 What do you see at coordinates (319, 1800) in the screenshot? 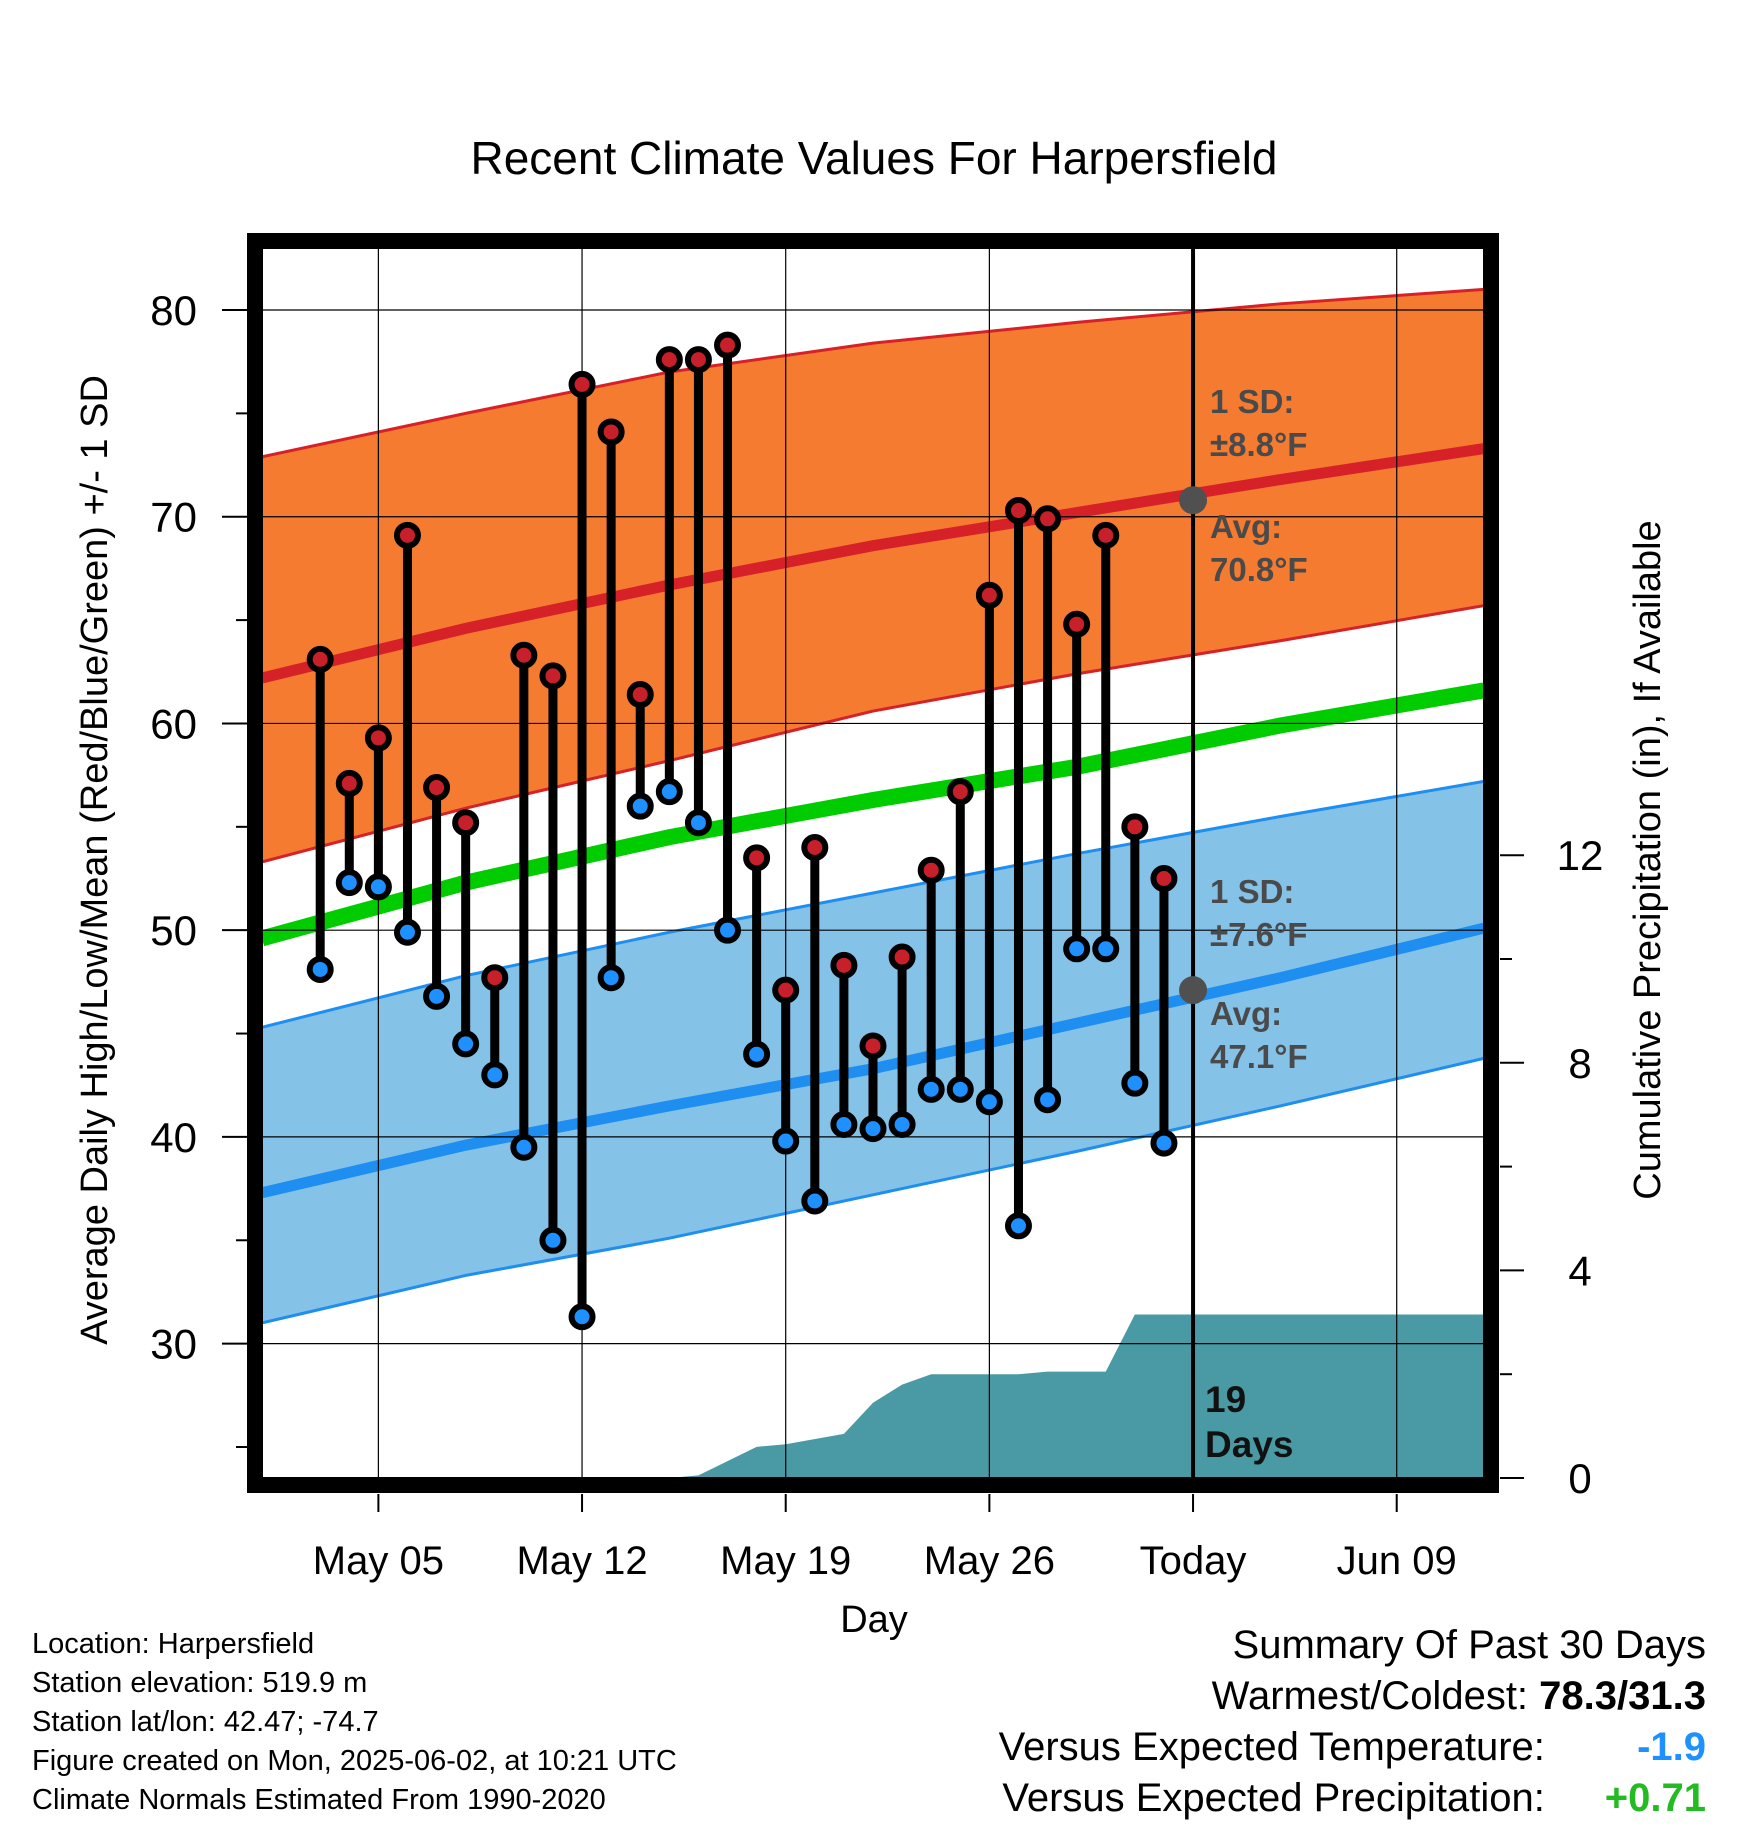
I see `info-normals: Climate Normals Estimated From 1990-2020` at bounding box center [319, 1800].